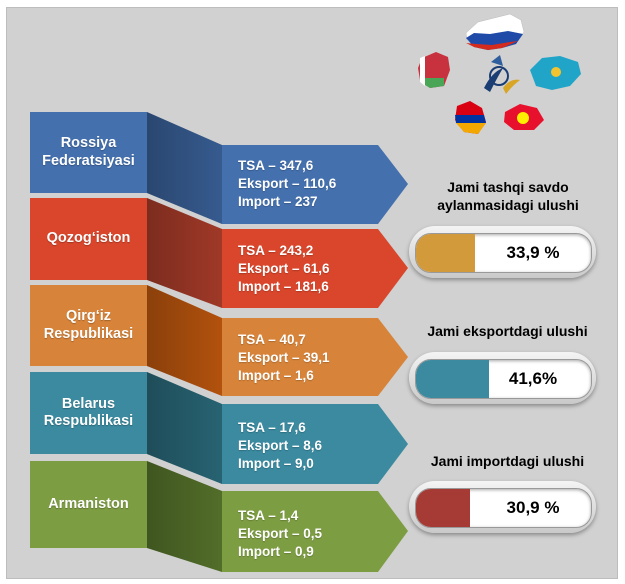  I want to click on ribbon-left-russia, so click(88, 152).